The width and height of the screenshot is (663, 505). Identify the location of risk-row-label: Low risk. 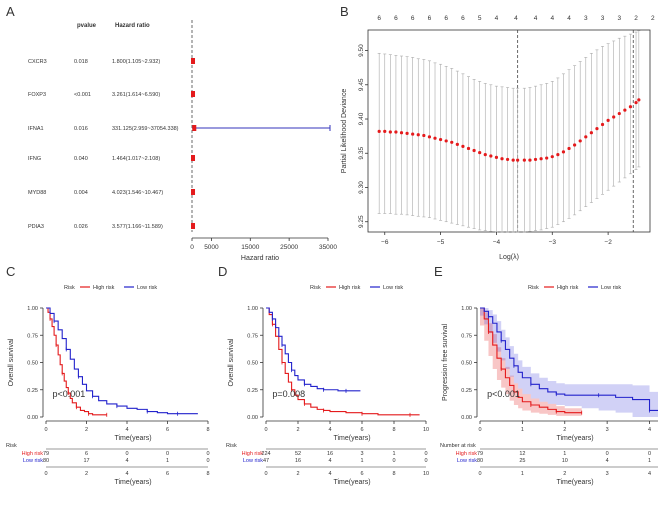
(253, 461).